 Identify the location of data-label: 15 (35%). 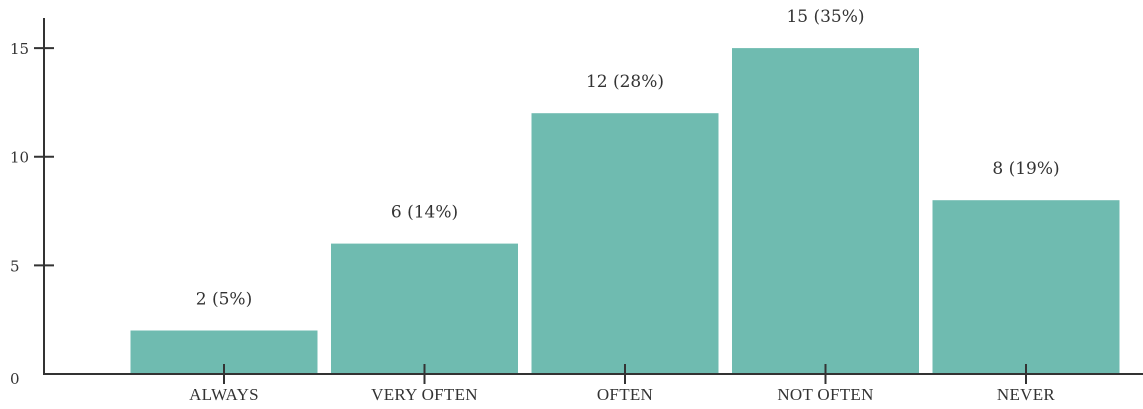
(825, 17).